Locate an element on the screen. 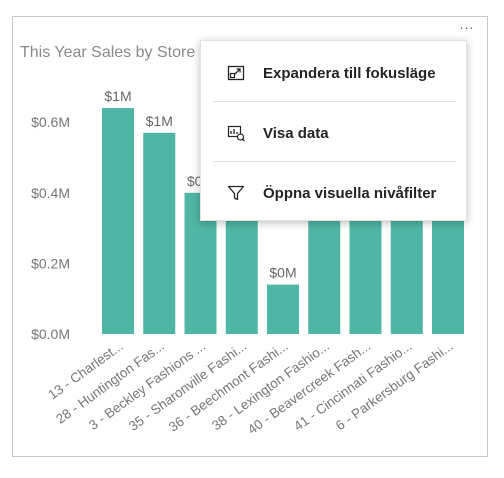 Image resolution: width=504 pixels, height=478 pixels. chart-title: This Year Sales by Store is located at coordinates (108, 52).